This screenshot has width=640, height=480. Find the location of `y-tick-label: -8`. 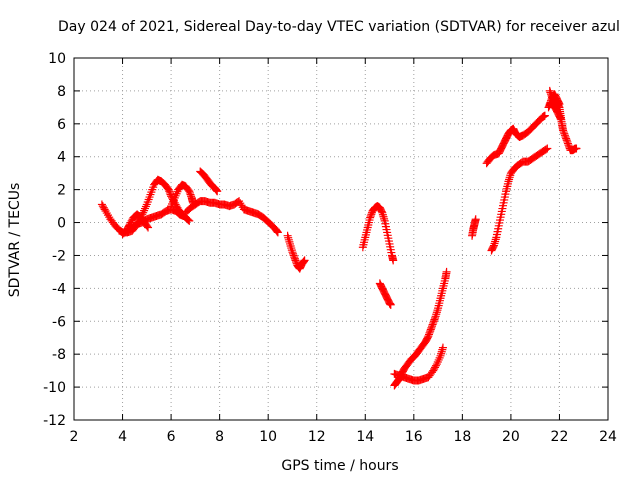

y-tick-label: -8 is located at coordinates (59, 355).